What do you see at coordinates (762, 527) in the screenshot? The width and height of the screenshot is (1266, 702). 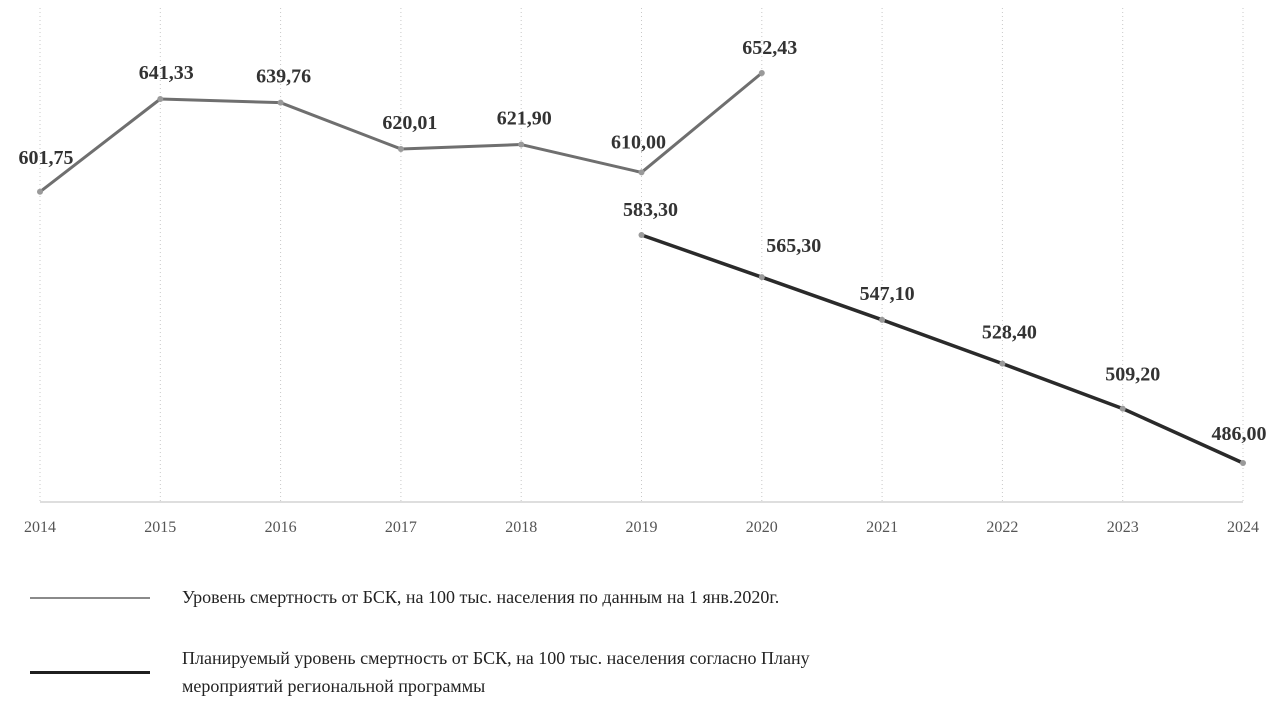 I see `x-tick-label-2020: 2020` at bounding box center [762, 527].